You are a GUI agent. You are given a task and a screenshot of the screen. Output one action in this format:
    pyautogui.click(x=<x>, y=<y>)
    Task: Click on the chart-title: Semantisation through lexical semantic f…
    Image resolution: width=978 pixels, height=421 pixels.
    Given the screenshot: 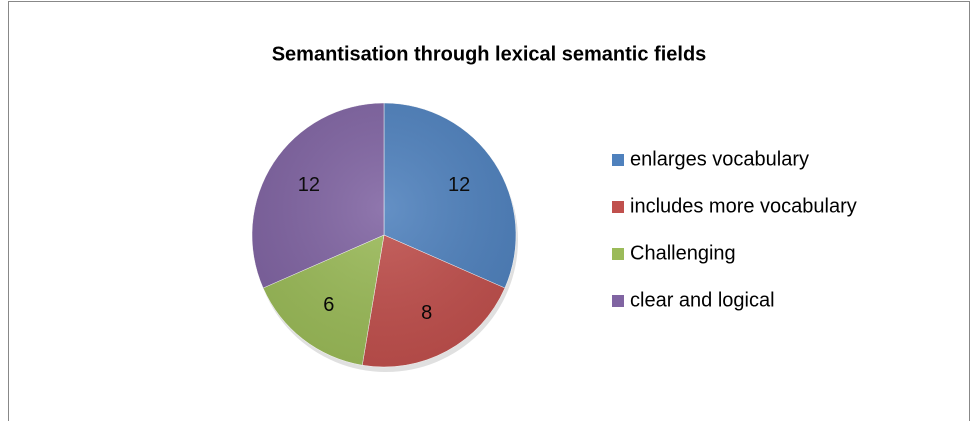 What is the action you would take?
    pyautogui.click(x=489, y=54)
    